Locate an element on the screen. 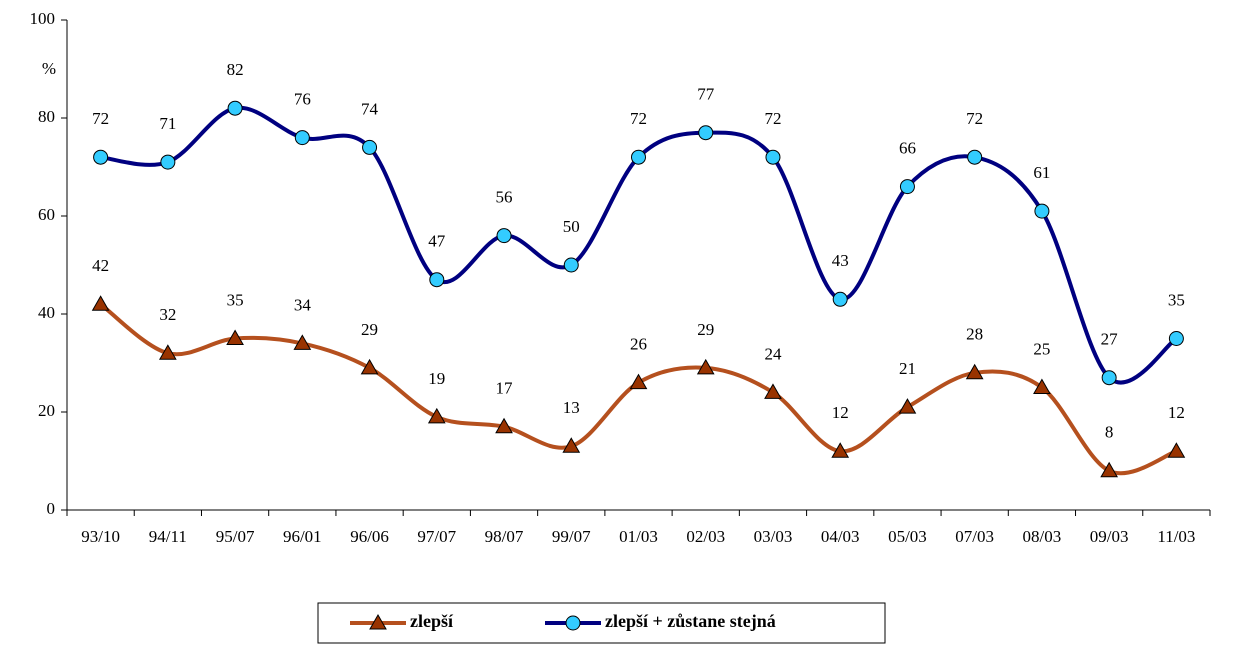 This screenshot has height=647, width=1235. data-label: 42 is located at coordinates (100, 265).